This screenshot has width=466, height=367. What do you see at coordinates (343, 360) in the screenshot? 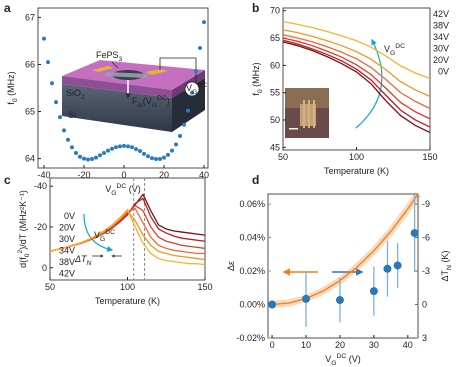
I see `x-axis-label: VGDC (V)` at bounding box center [343, 360].